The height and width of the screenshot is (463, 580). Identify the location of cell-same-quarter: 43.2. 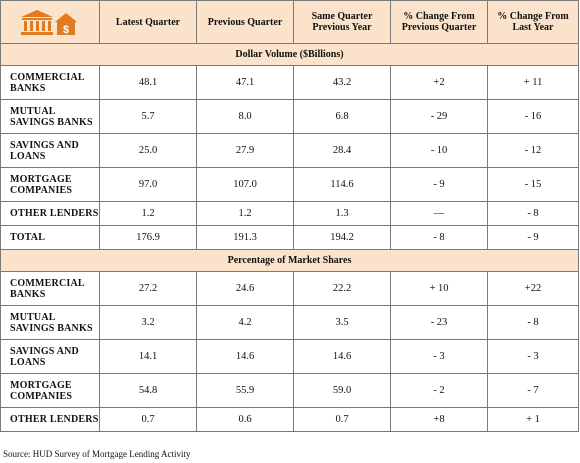
(342, 82).